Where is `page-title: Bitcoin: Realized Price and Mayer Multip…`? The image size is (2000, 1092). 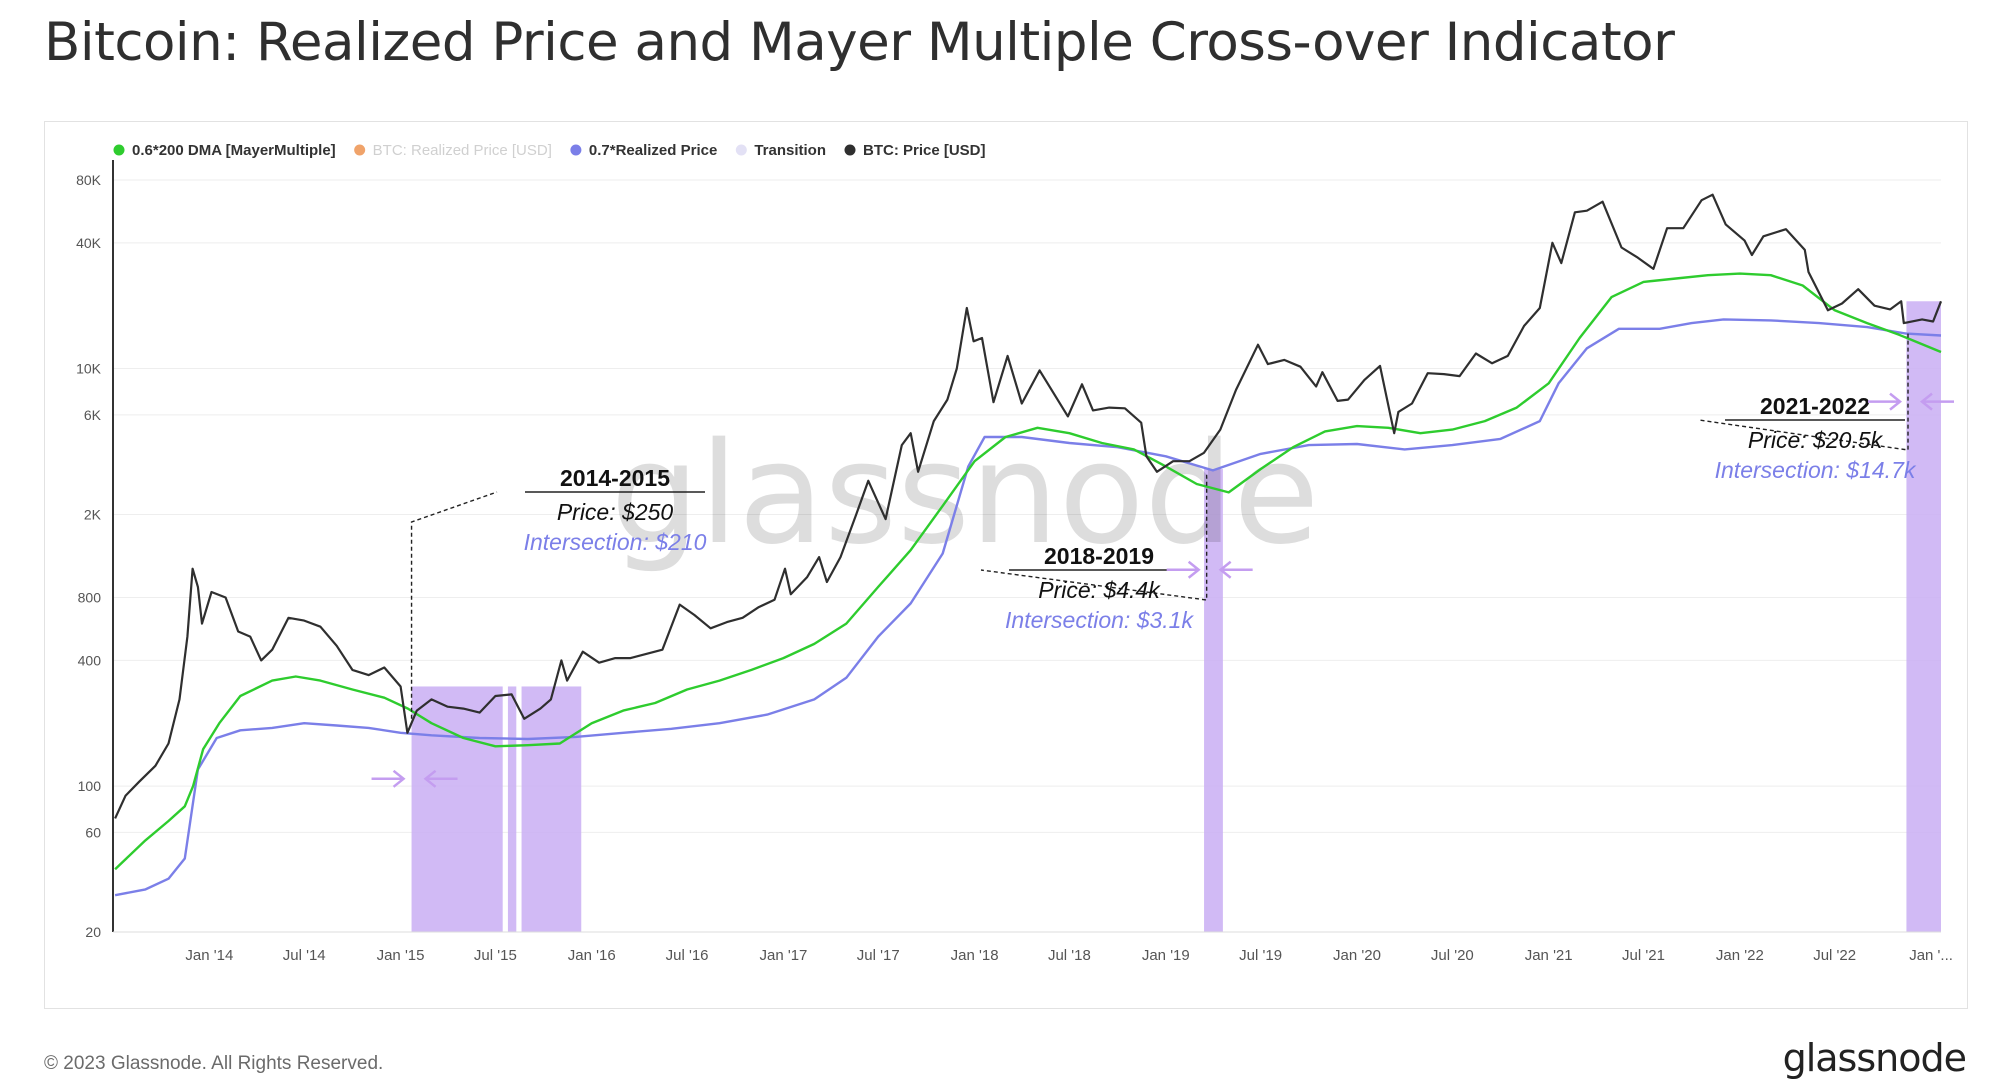
page-title: Bitcoin: Realized Price and Mayer Multip… is located at coordinates (859, 42).